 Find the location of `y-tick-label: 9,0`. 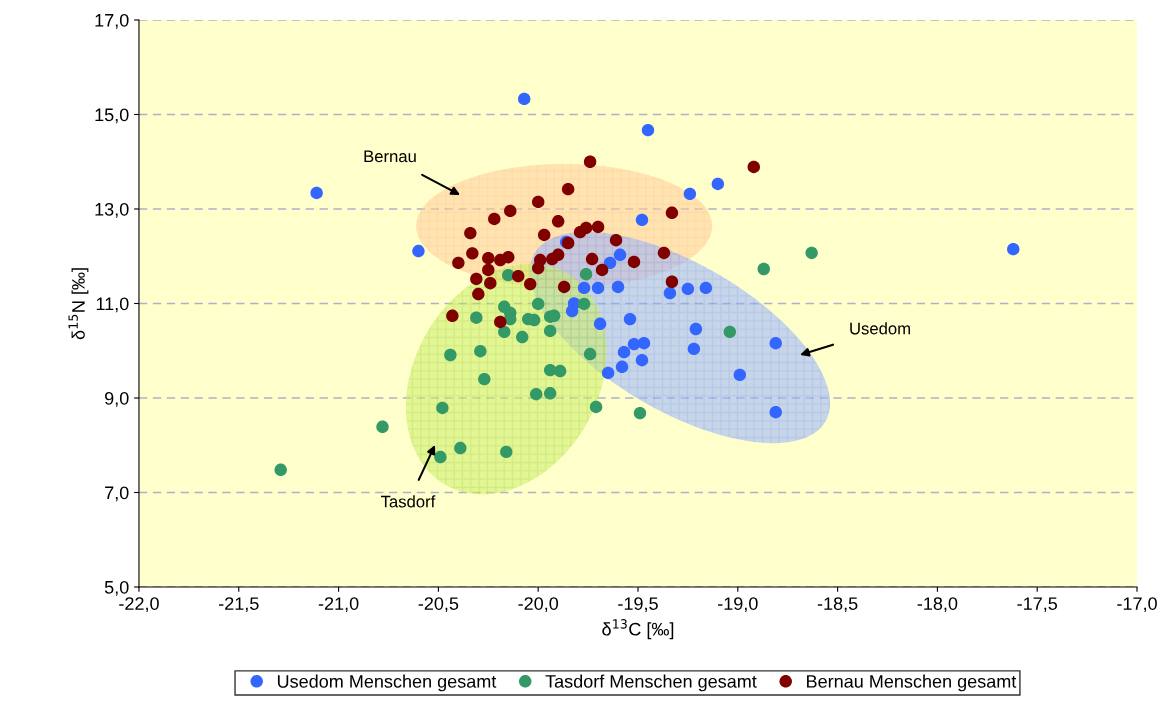

y-tick-label: 9,0 is located at coordinates (117, 399).